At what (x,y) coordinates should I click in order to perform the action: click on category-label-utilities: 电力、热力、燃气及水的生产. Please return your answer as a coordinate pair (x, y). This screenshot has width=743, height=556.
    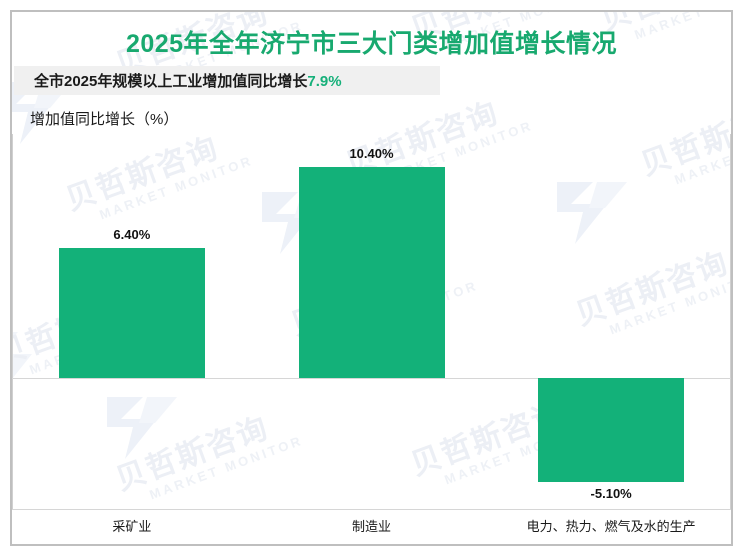
    Looking at the image, I should click on (611, 526).